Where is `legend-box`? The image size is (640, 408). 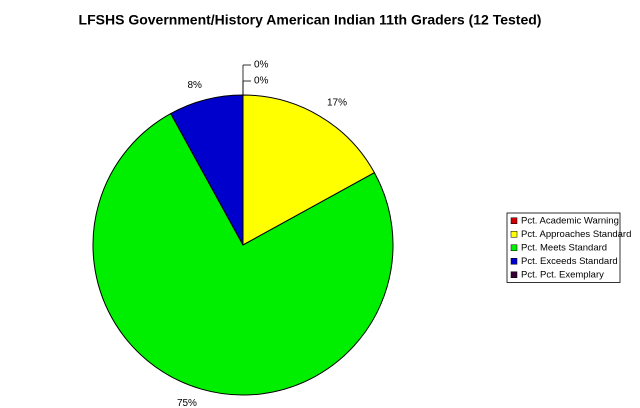
legend-box is located at coordinates (563, 247).